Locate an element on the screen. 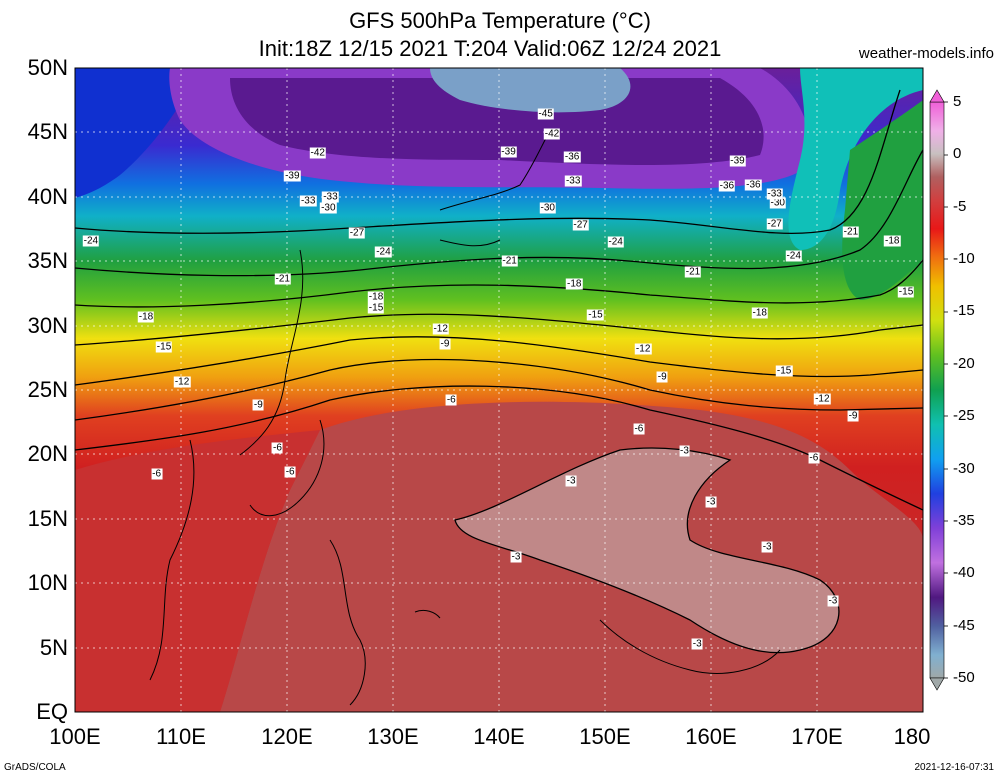 The width and height of the screenshot is (1000, 779). colorbar-label: -40 is located at coordinates (964, 573).